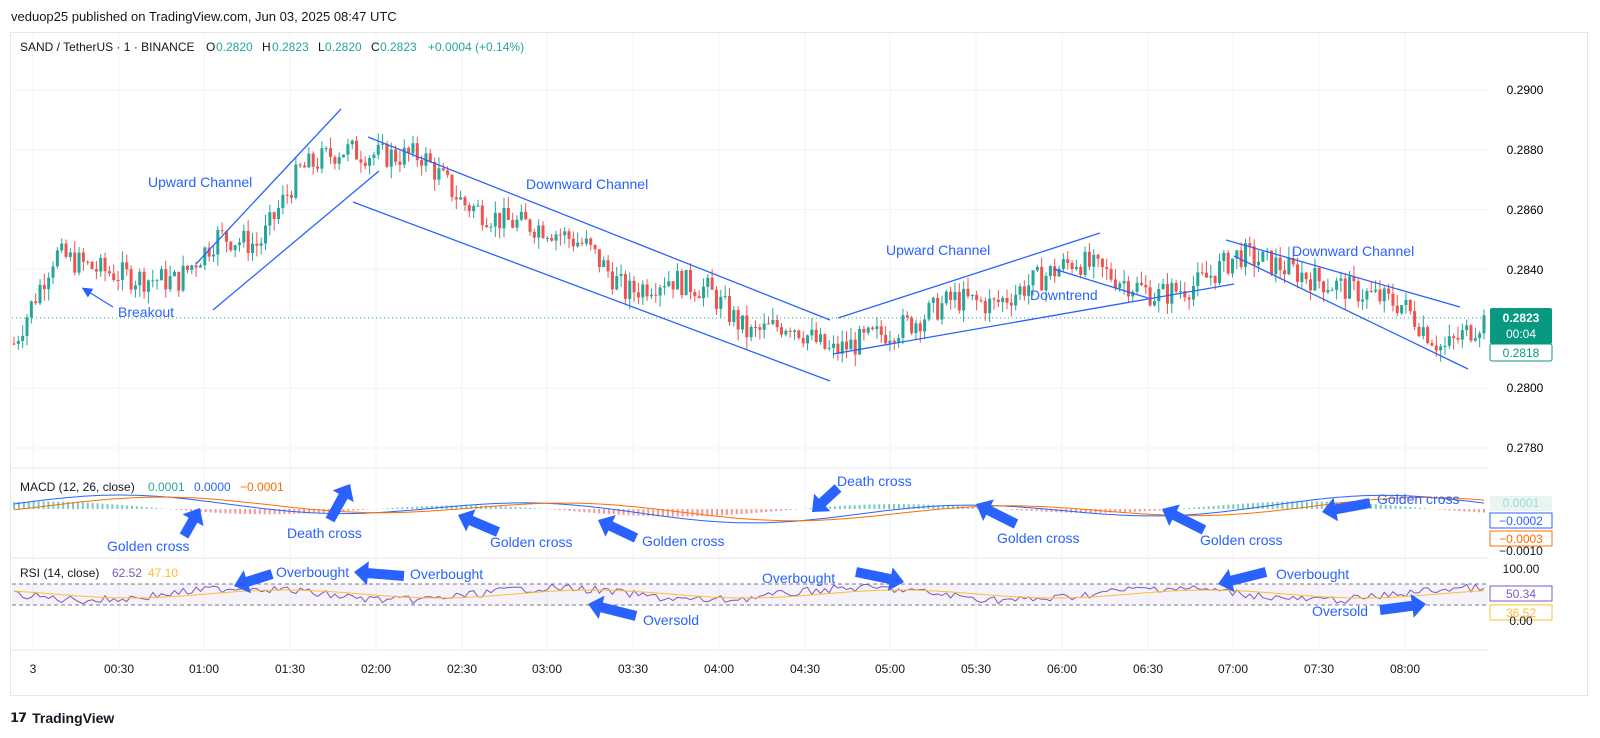 Image resolution: width=1600 pixels, height=738 pixels. What do you see at coordinates (148, 546) in the screenshot?
I see `golden-cross-label: Golden cross` at bounding box center [148, 546].